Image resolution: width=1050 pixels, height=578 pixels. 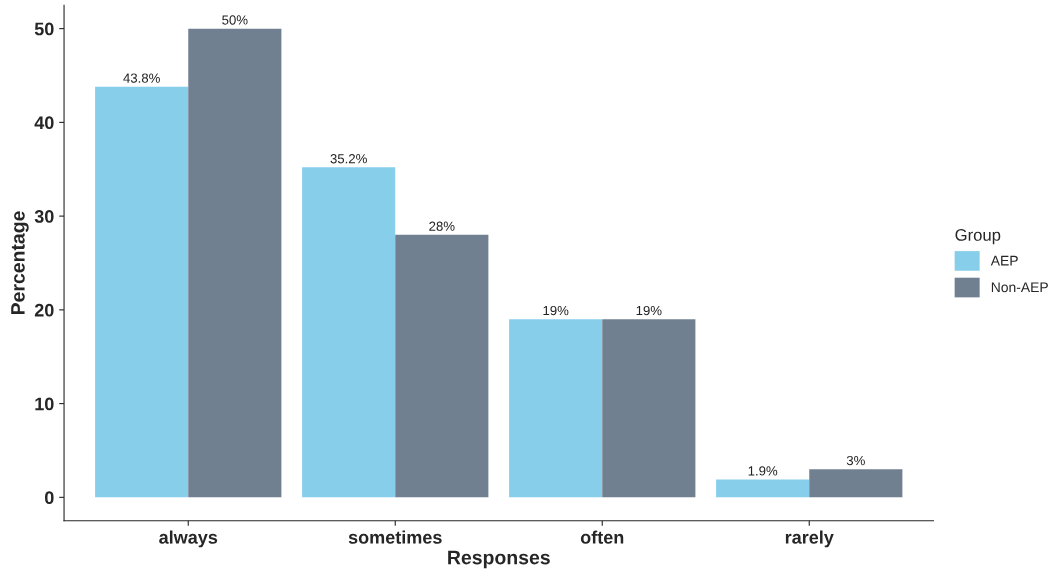 I want to click on y-tick-label: 40, so click(x=44, y=123).